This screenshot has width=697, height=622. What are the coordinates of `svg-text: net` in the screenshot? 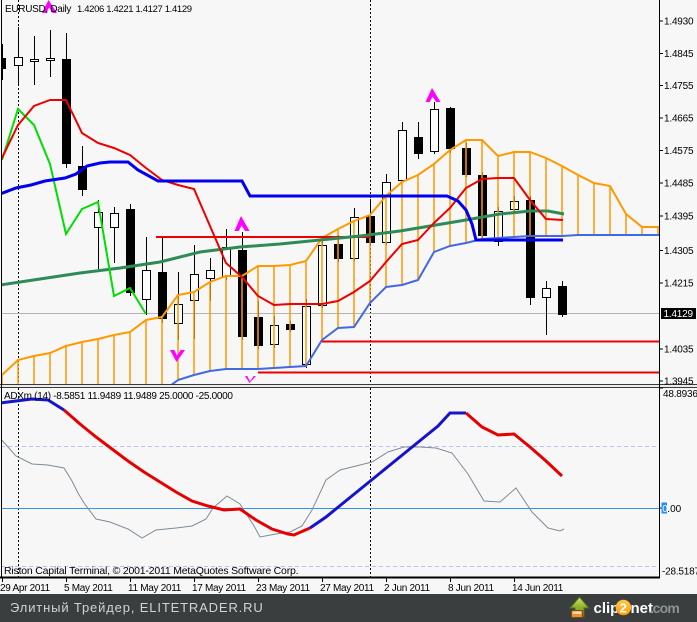 It's located at (642, 608).